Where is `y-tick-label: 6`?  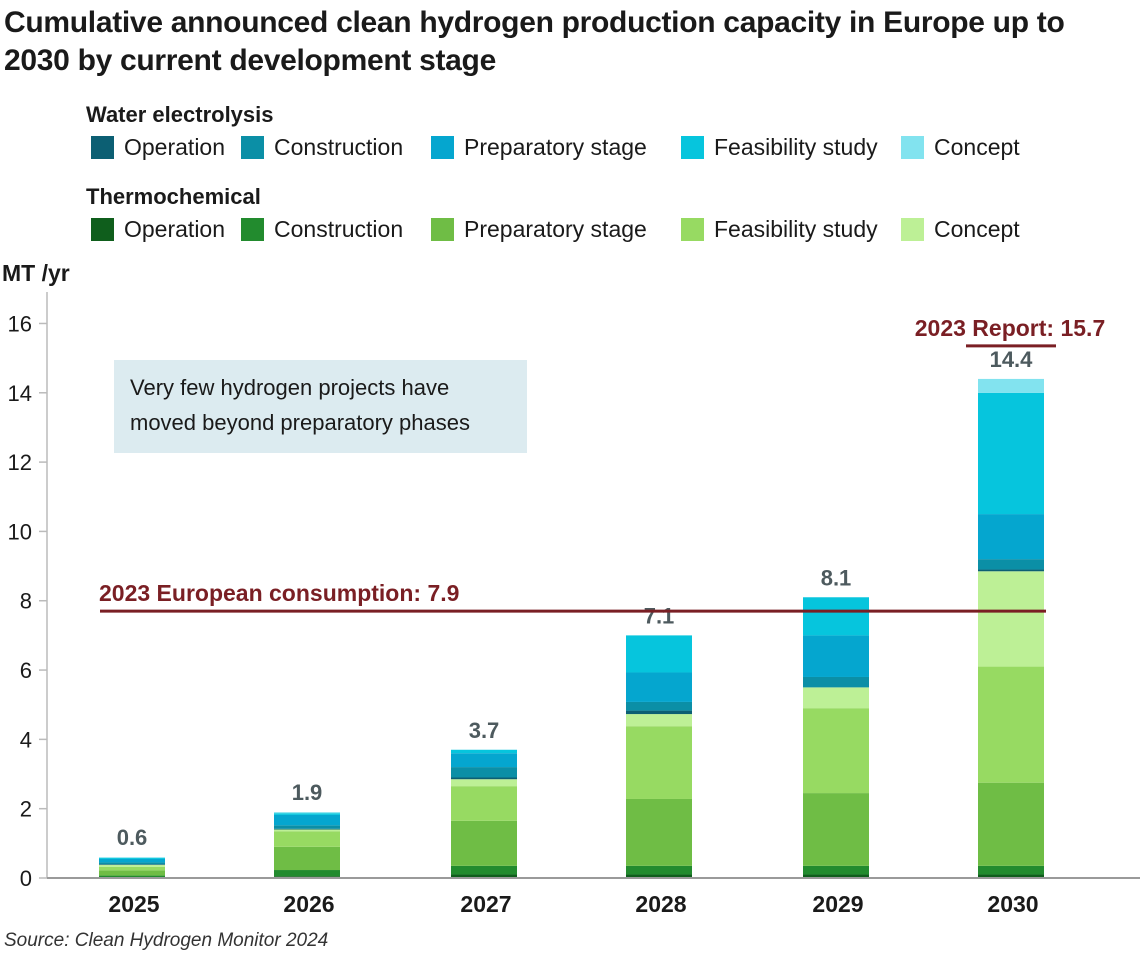 y-tick-label: 6 is located at coordinates (26, 670).